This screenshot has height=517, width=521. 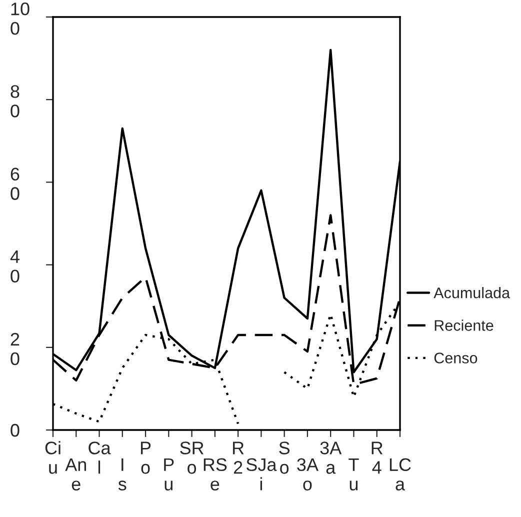 What do you see at coordinates (215, 474) in the screenshot?
I see `x-tick-label: RS e` at bounding box center [215, 474].